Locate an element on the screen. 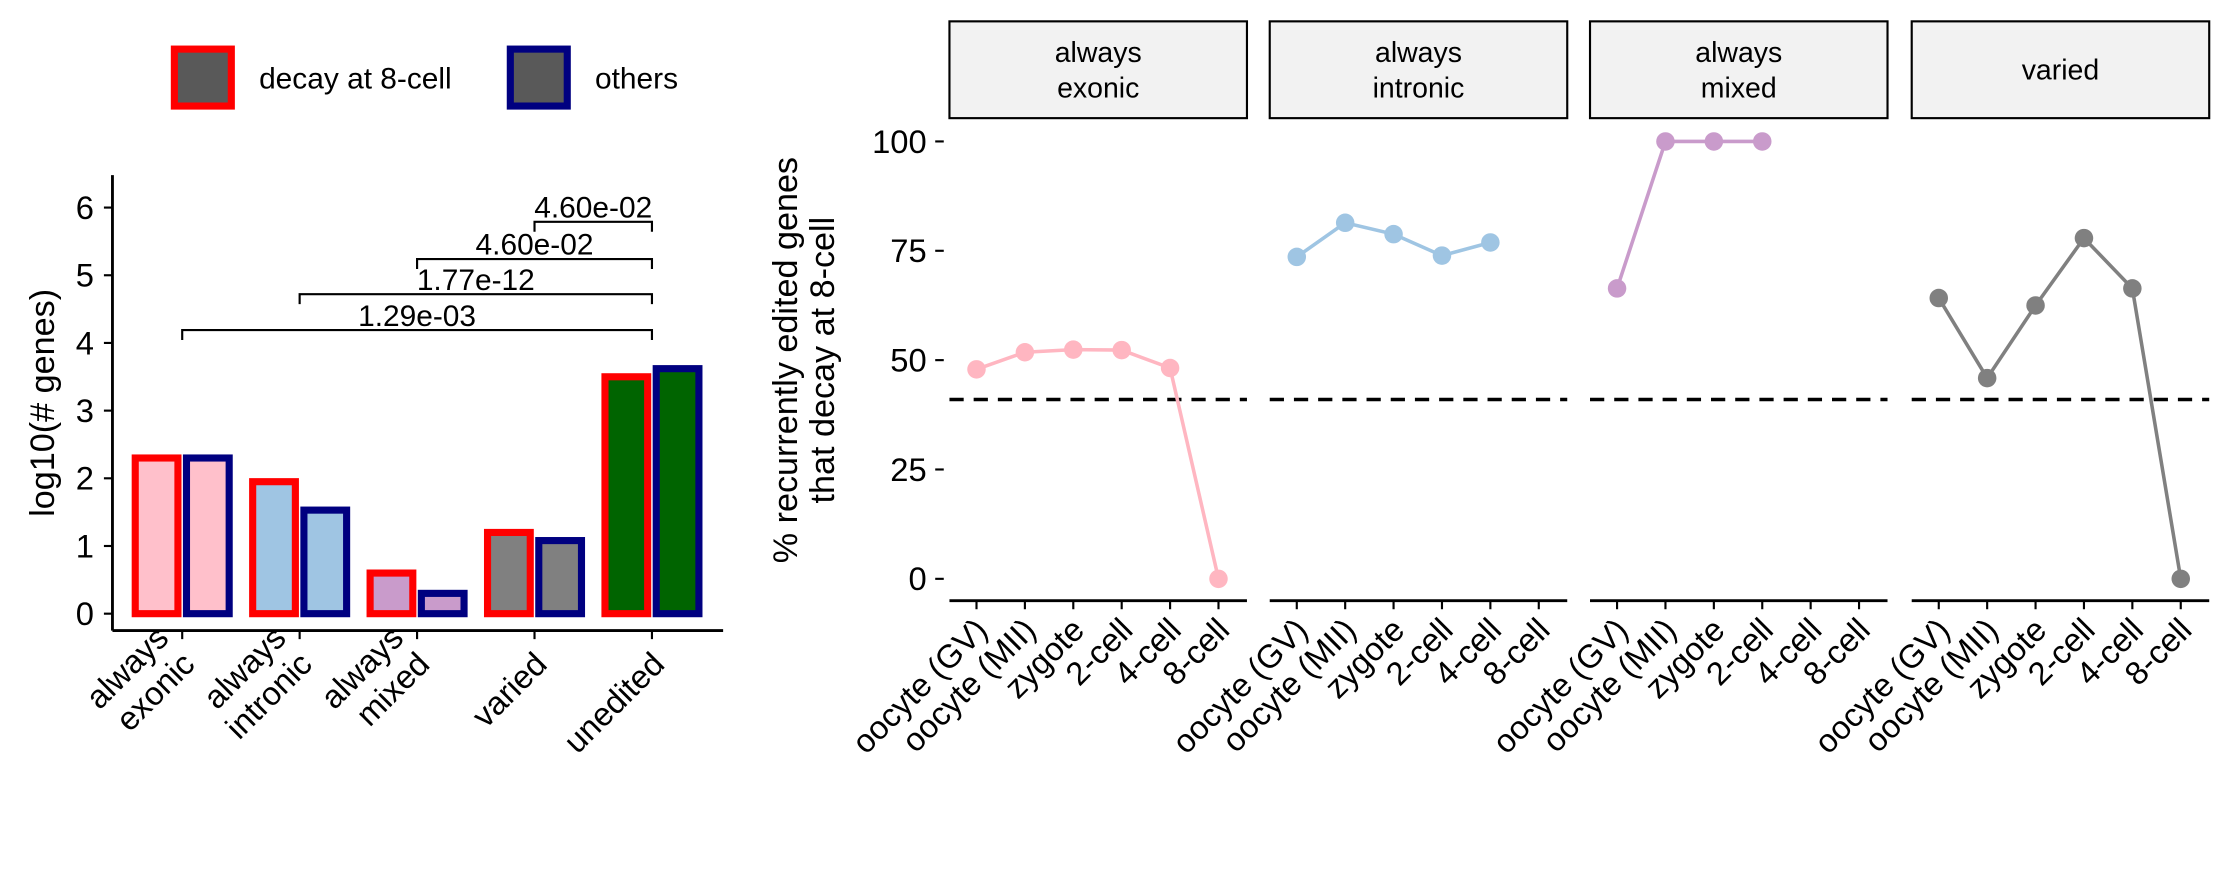 The height and width of the screenshot is (876, 2232). strip-label-line: varied is located at coordinates (2061, 71).